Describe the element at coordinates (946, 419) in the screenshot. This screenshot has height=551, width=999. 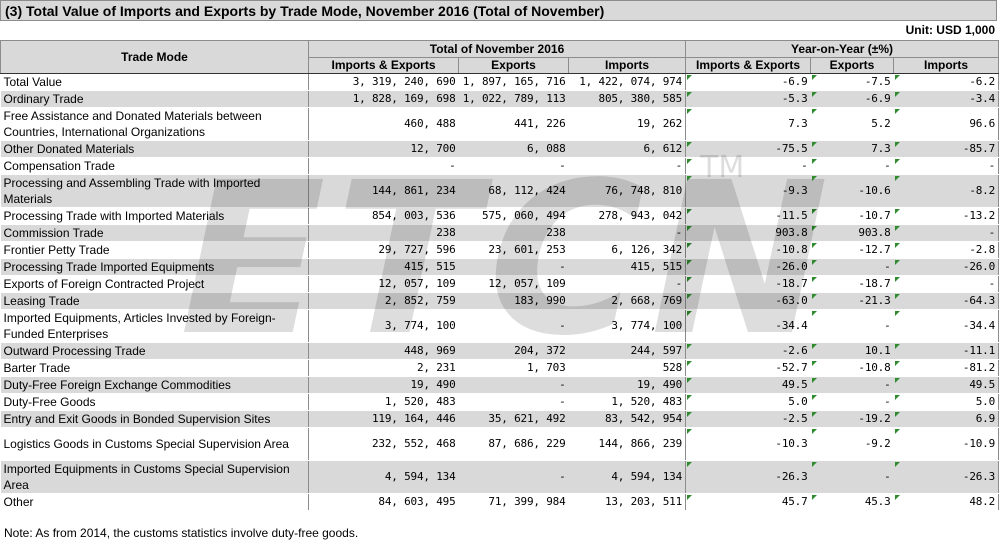
I see `yoy-imports: 6.9` at that location.